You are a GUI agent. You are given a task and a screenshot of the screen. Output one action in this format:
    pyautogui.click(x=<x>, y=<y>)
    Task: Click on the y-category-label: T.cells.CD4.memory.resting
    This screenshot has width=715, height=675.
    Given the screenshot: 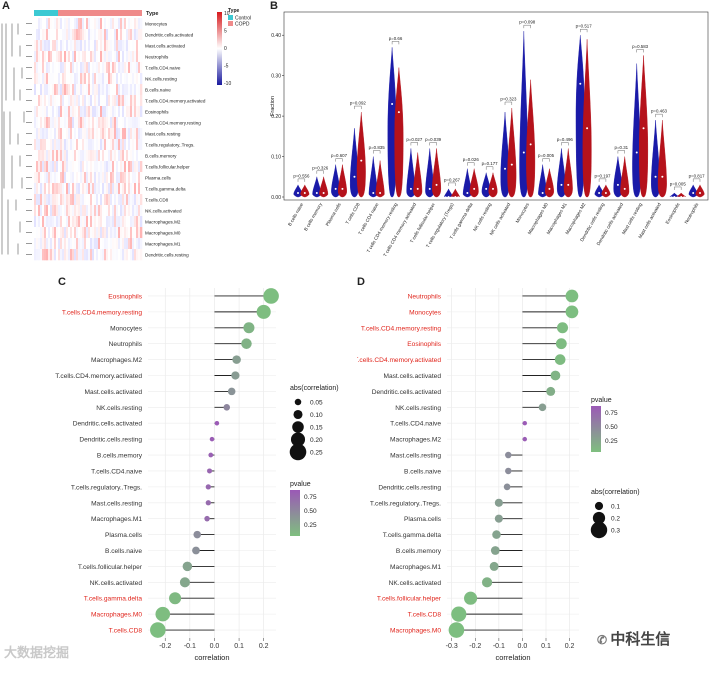 What is the action you would take?
    pyautogui.click(x=401, y=328)
    